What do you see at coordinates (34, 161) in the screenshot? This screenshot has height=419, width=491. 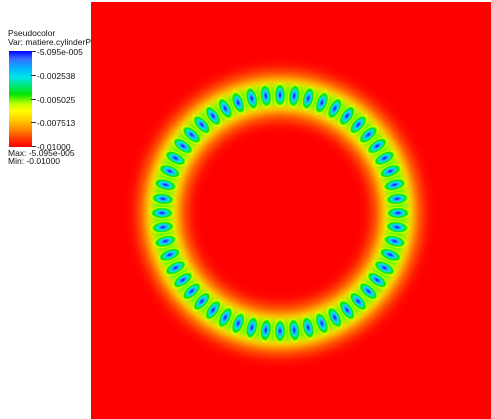 I see `legend-min: Min: -0.01000` at bounding box center [34, 161].